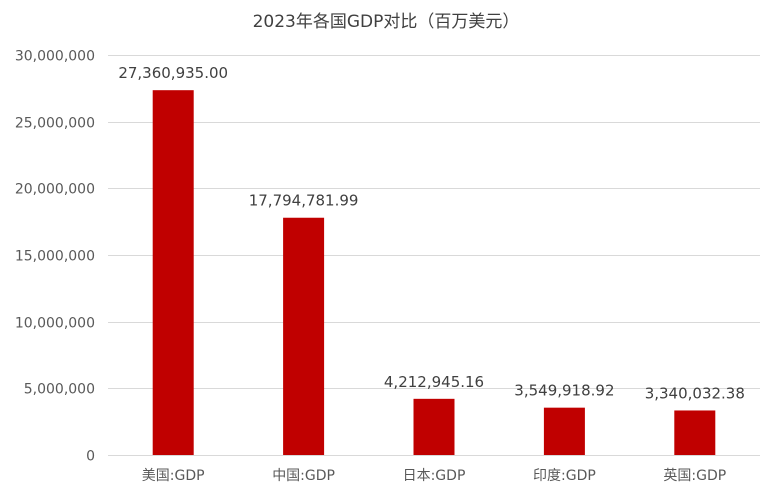 This screenshot has height=501, width=773. What do you see at coordinates (59, 390) in the screenshot?
I see `y-tick-label: 5,000,000` at bounding box center [59, 390].